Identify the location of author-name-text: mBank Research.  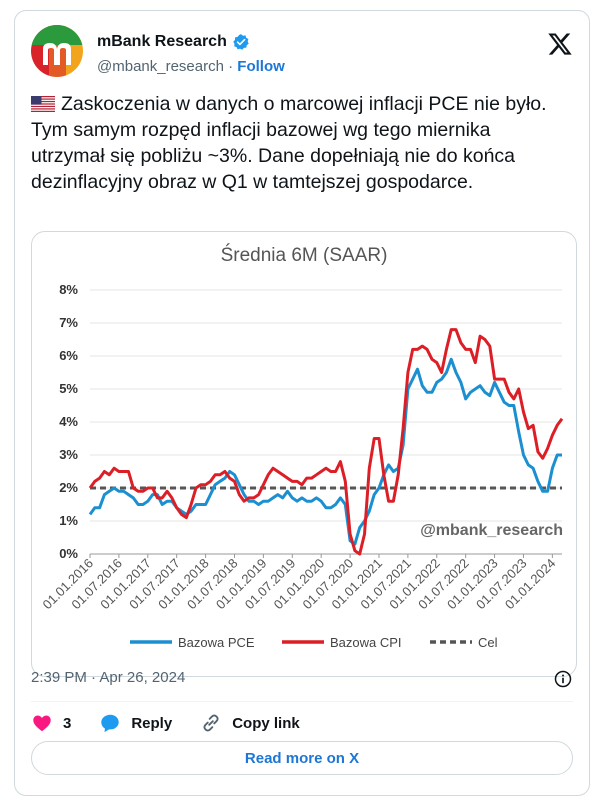
(162, 41).